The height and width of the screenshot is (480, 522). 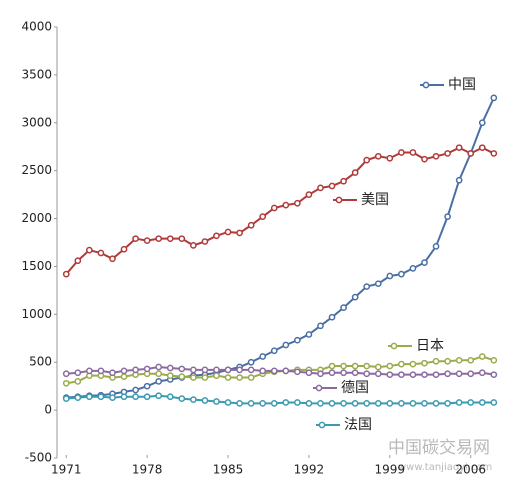 I want to click on x-tick-label: 1992, so click(x=309, y=470).